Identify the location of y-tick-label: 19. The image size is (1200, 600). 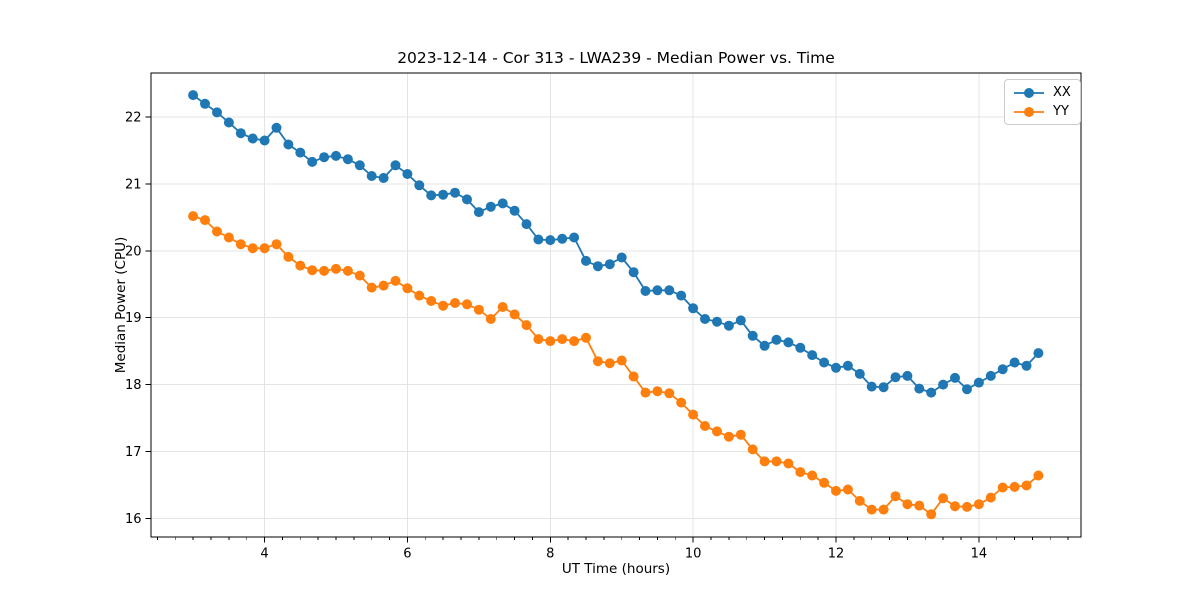
(133, 318).